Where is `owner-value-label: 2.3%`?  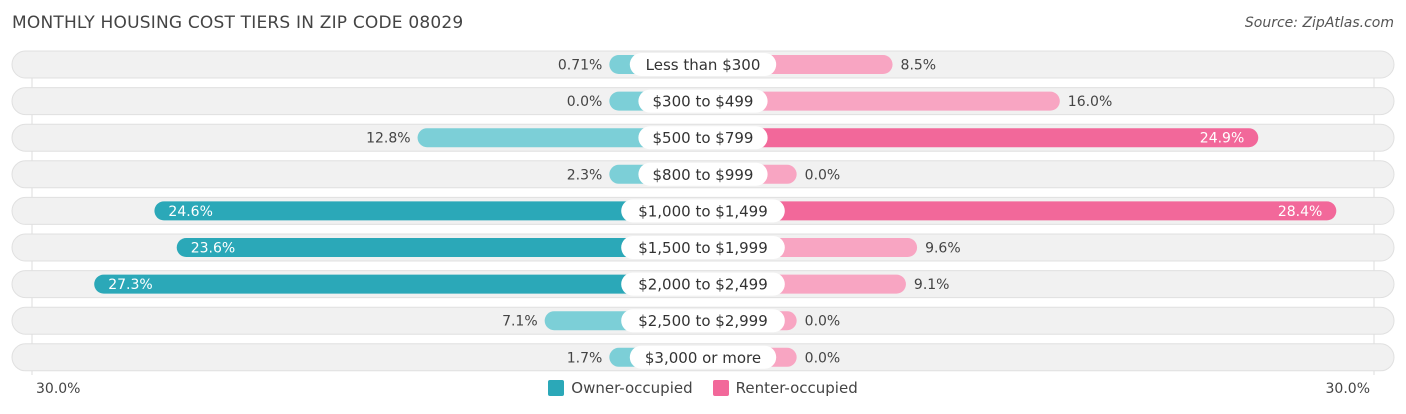 owner-value-label: 2.3% is located at coordinates (585, 175).